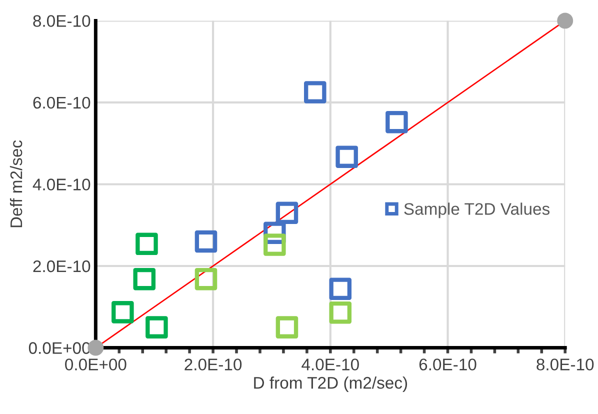  Describe the element at coordinates (16, 184) in the screenshot. I see `y-axis-title: Deff m2/sec` at that location.